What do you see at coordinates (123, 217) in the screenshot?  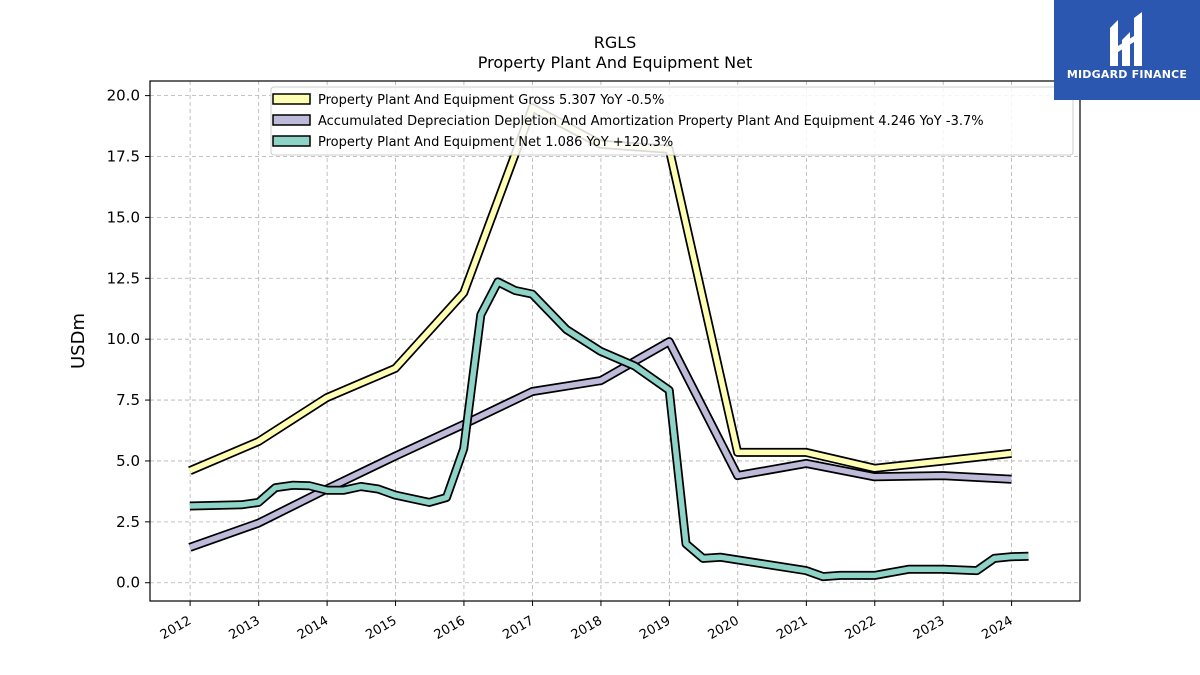 I see `y-tick-label: 15.0` at bounding box center [123, 217].